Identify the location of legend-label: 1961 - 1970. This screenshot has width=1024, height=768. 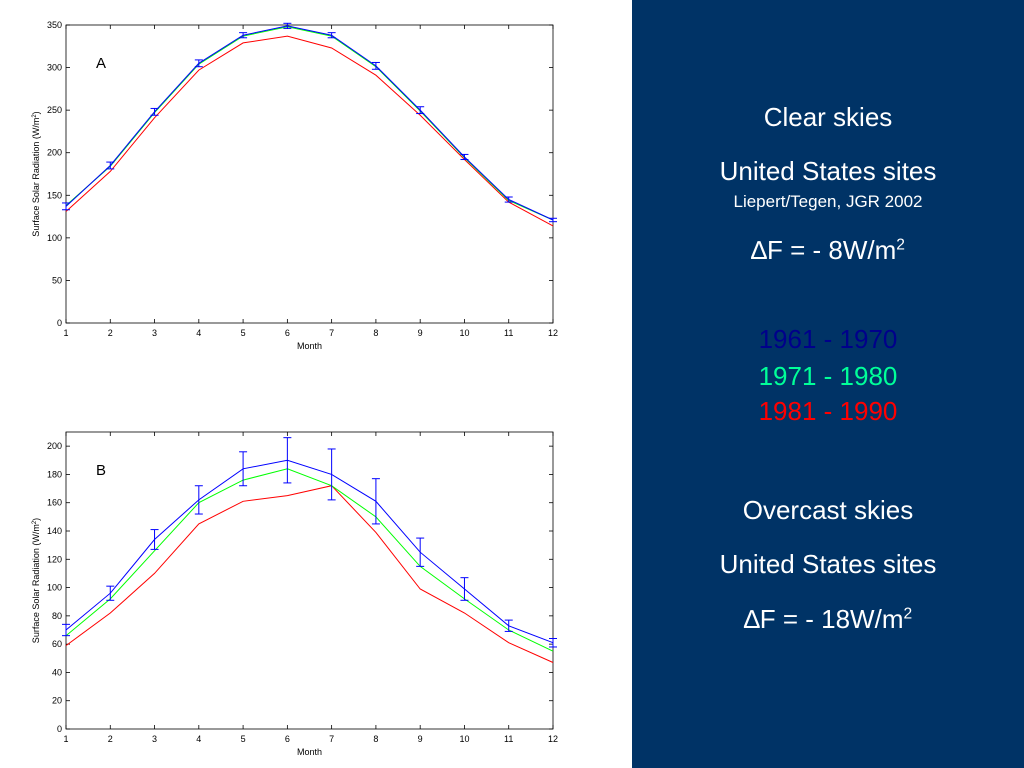
(828, 339).